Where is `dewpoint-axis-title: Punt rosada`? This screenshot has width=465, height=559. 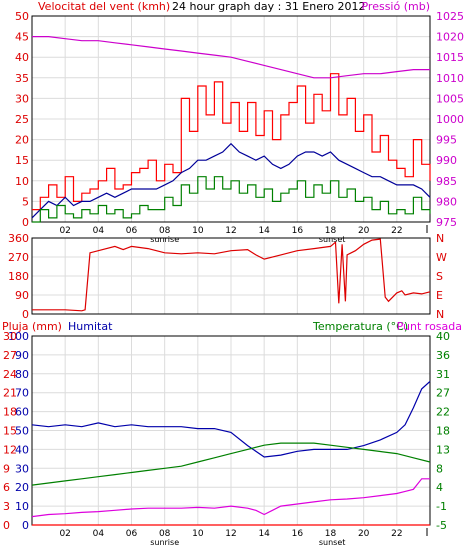
dewpoint-axis-title: Punt rosada is located at coordinates (429, 326).